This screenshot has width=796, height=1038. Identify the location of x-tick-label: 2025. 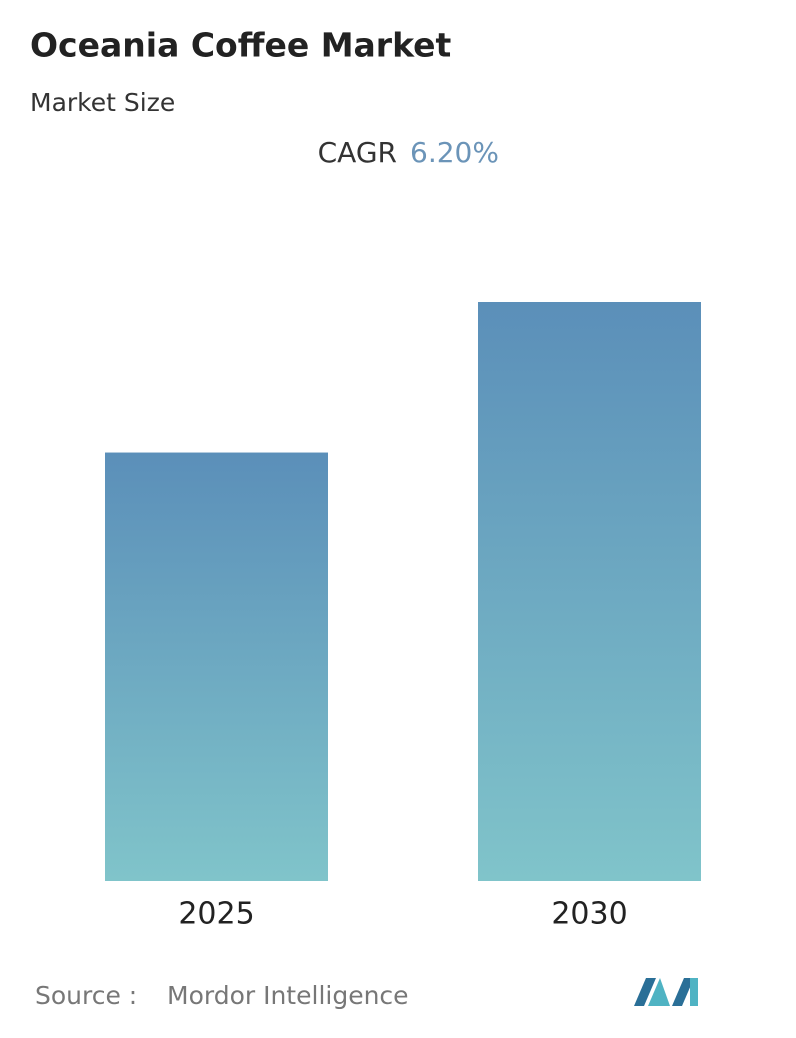
(216, 914).